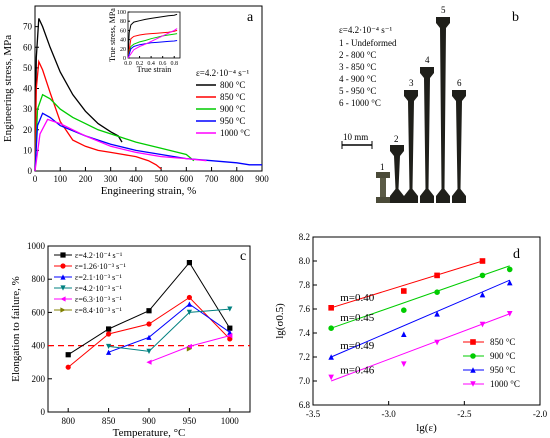  Describe the element at coordinates (151, 64) in the screenshot. I see `inset-x-tick-label: 0.4` at that location.